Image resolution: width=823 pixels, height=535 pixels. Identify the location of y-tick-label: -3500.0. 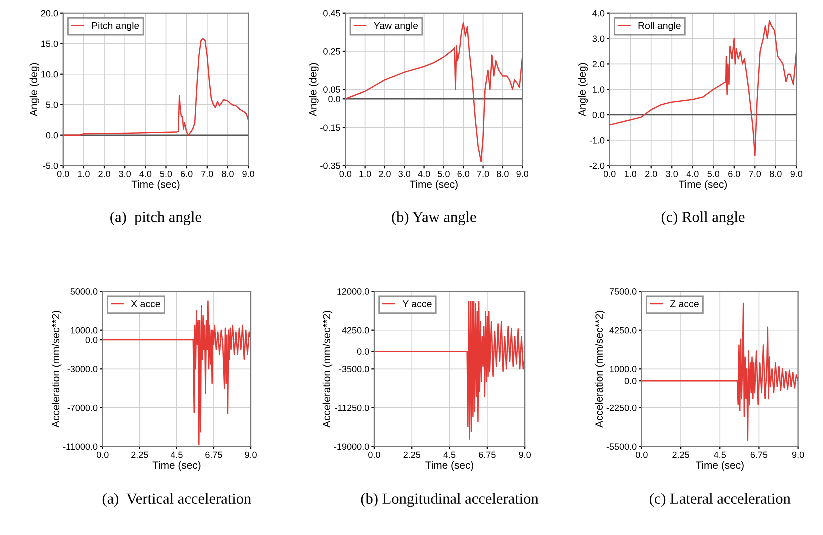
(354, 369).